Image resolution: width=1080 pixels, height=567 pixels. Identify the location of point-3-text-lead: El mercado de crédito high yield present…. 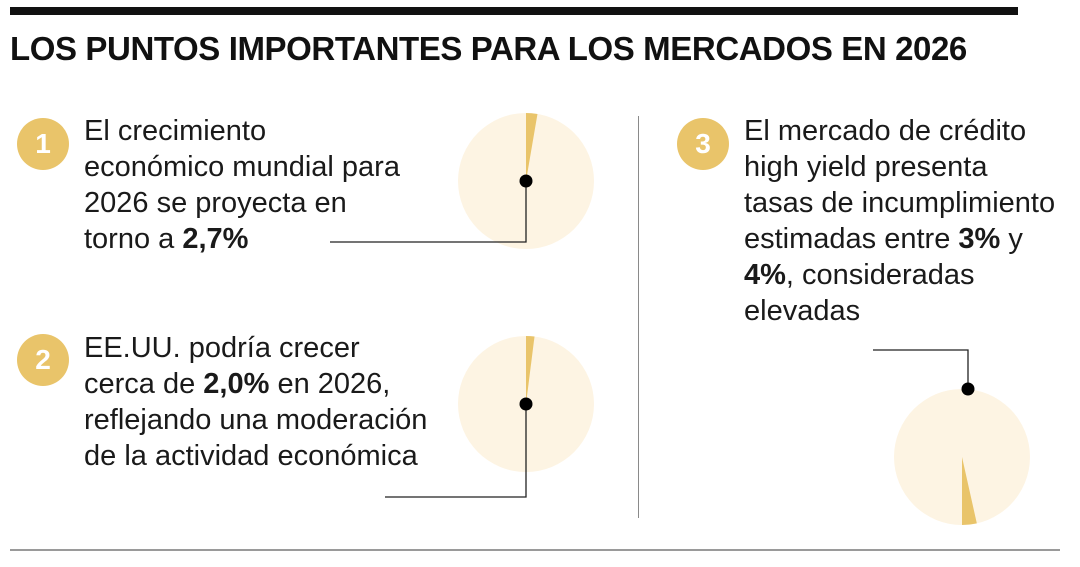
(900, 185).